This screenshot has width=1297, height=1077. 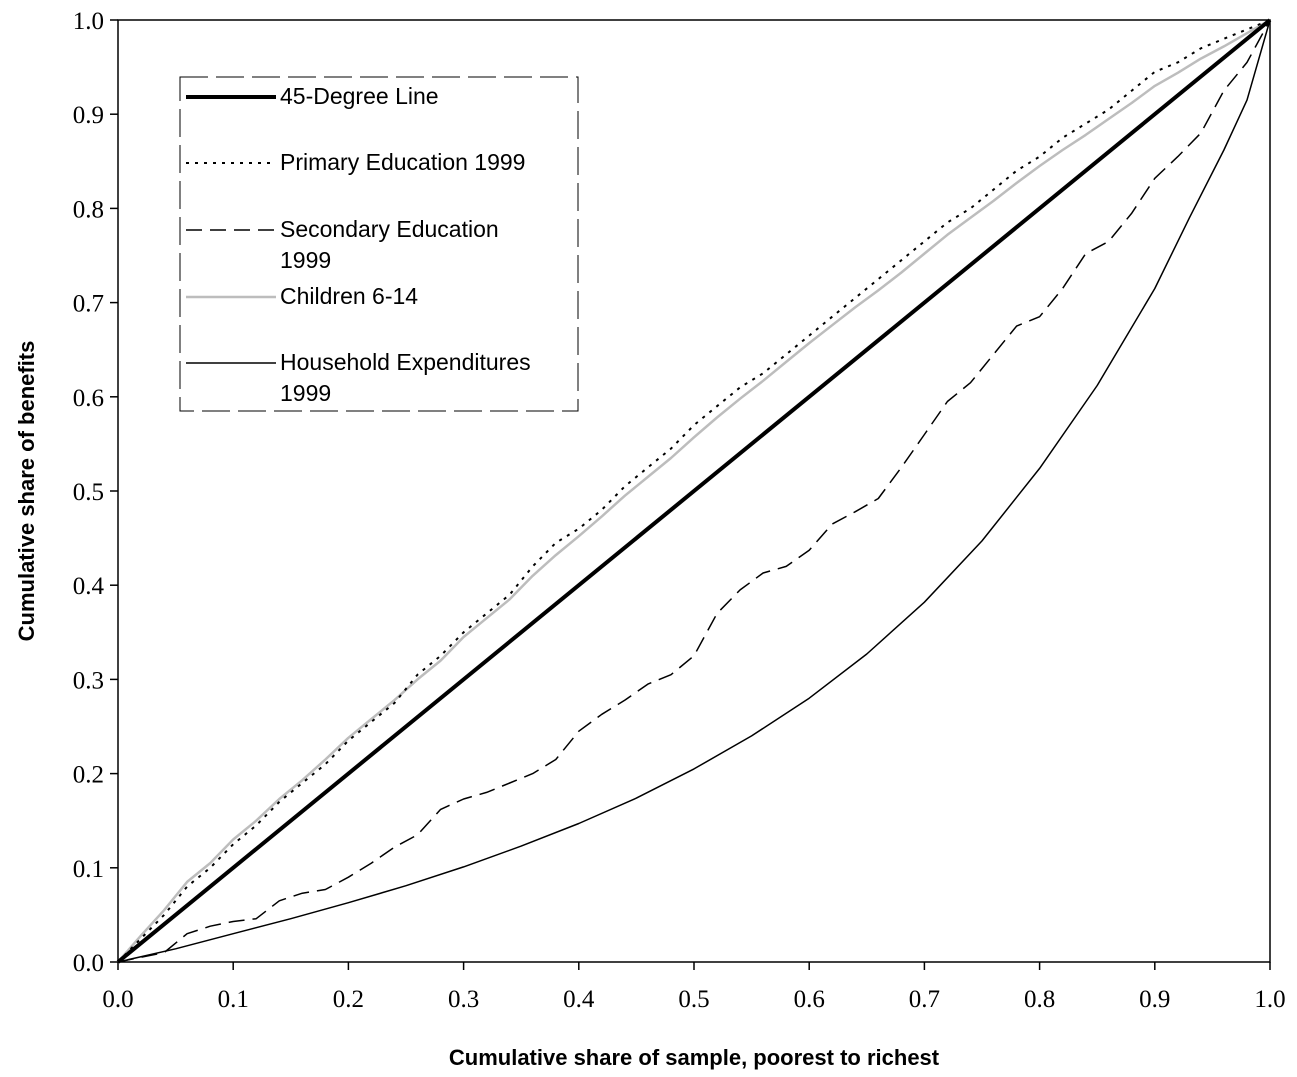 What do you see at coordinates (579, 999) in the screenshot?
I see `x-tick-label: 0.4` at bounding box center [579, 999].